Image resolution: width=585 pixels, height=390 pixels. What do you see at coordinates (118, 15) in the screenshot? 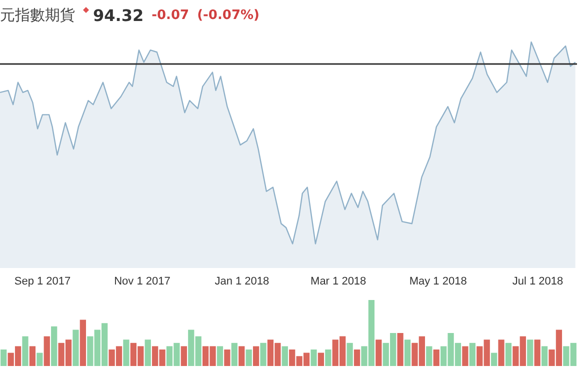
I see `text: 94.32` at bounding box center [118, 15].